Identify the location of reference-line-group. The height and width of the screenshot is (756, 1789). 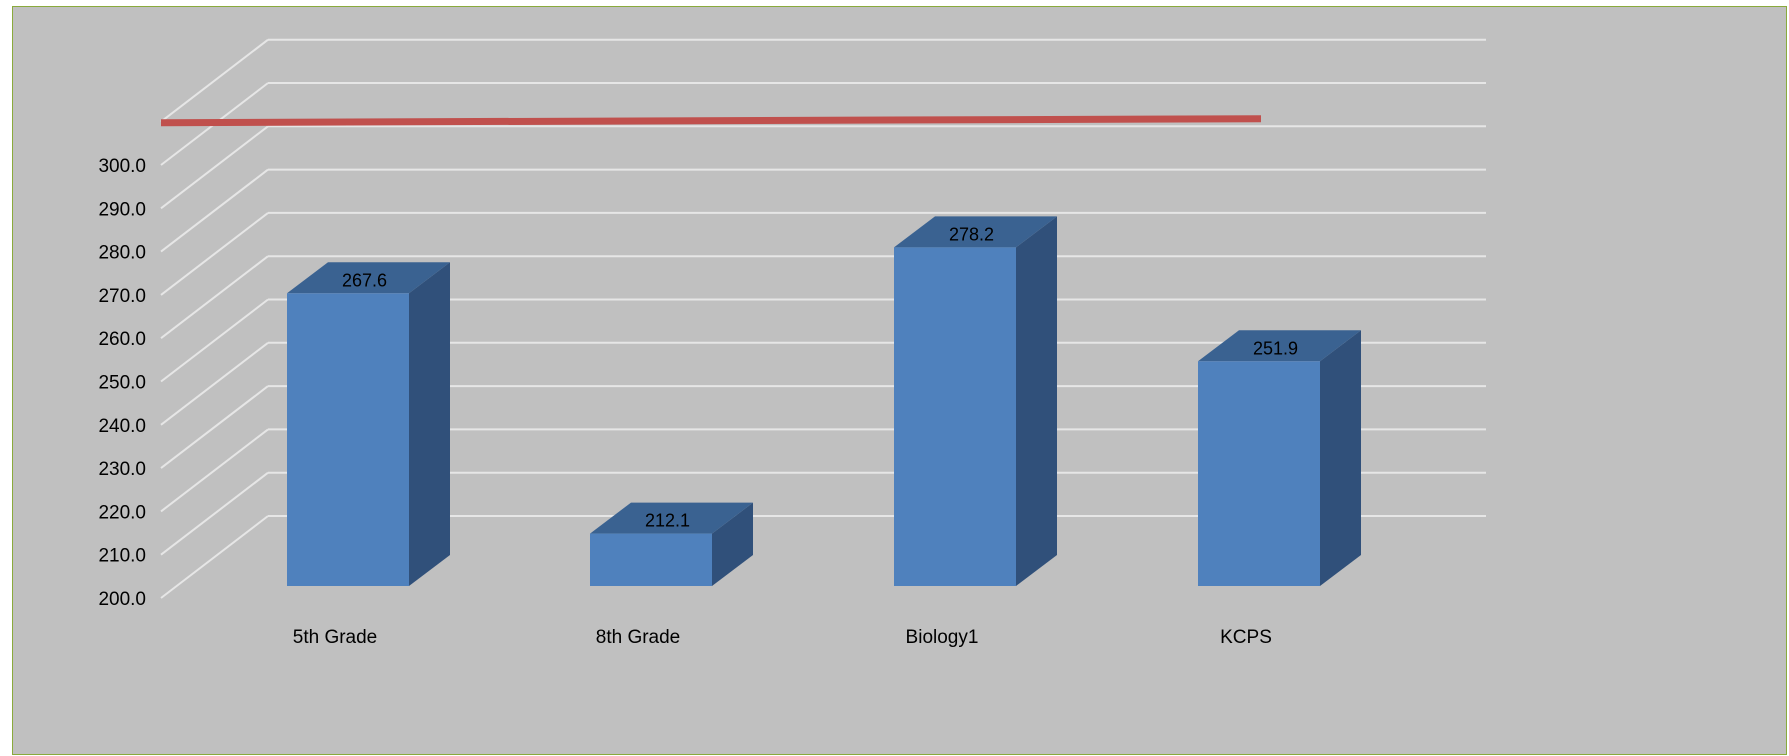
(711, 121).